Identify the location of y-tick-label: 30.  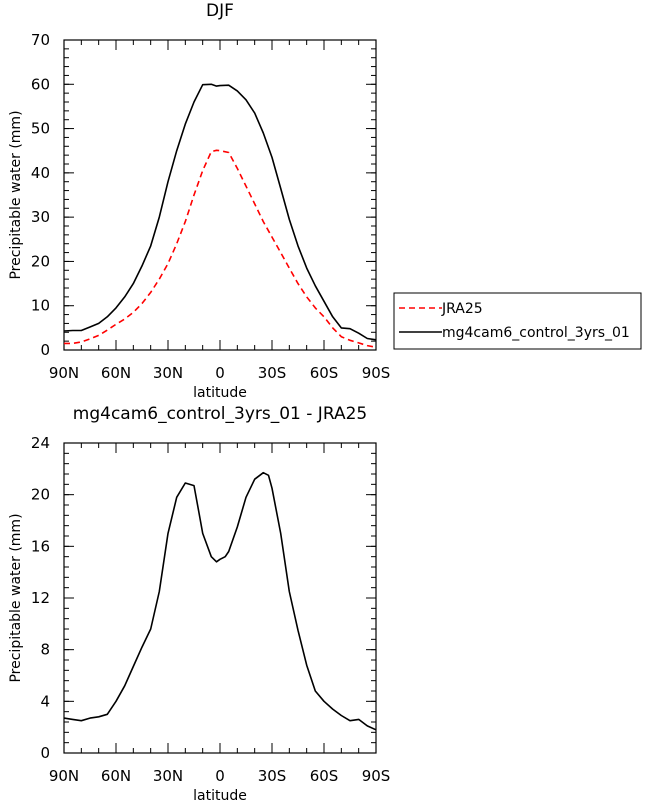
(40, 217).